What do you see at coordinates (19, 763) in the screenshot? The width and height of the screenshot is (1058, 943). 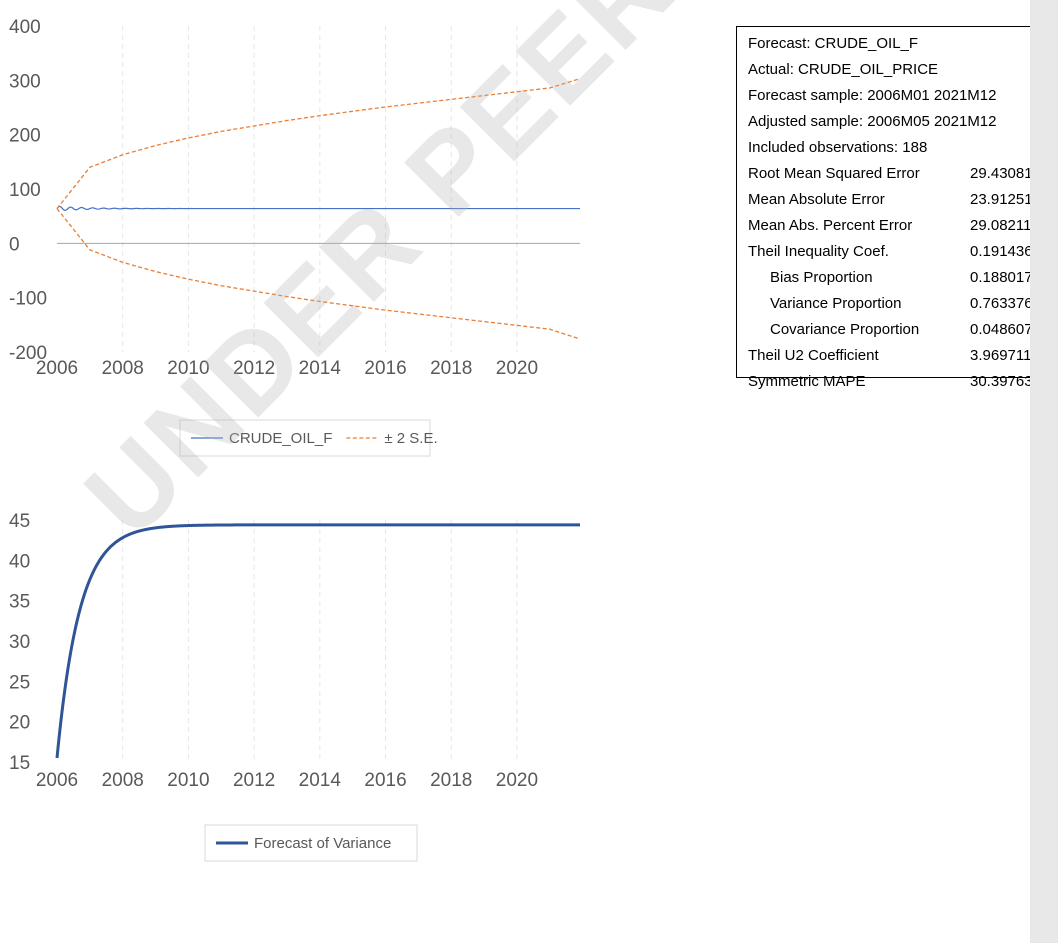 I see `y-tick-label: 15` at bounding box center [19, 763].